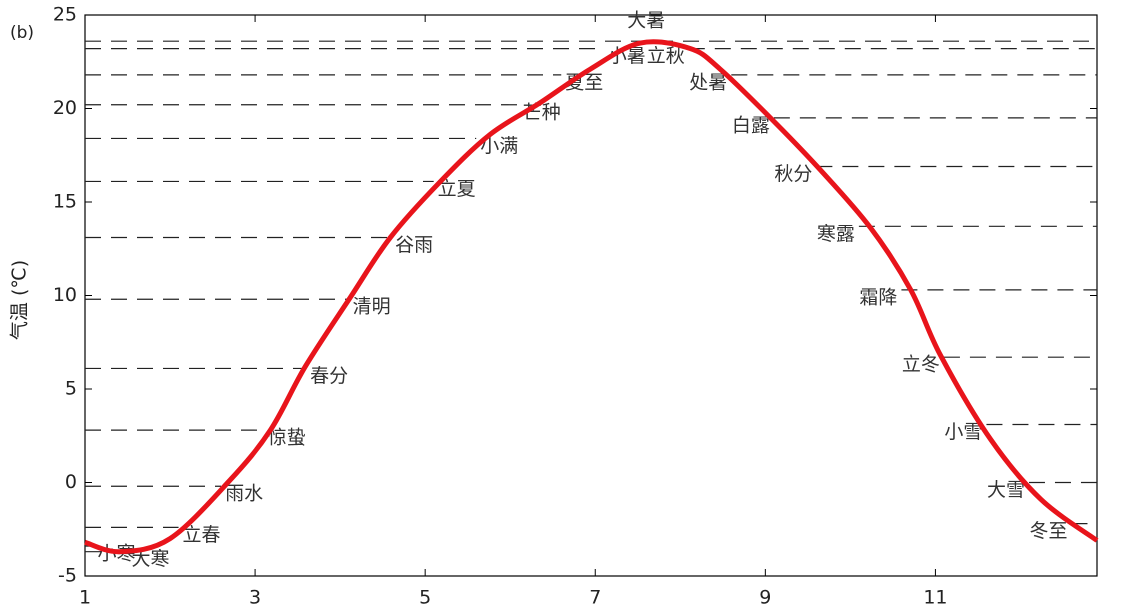  I want to click on y-tick-label: 10, so click(65, 295).